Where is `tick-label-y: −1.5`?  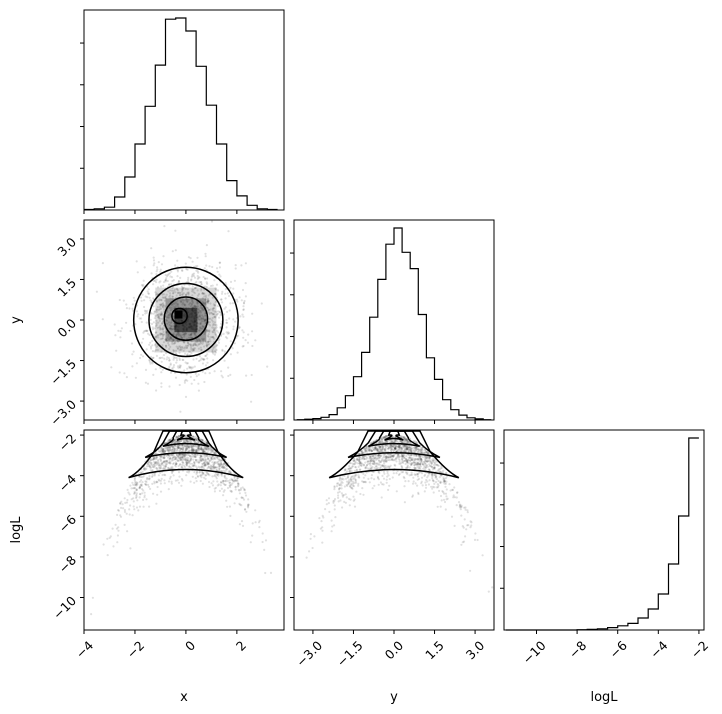 tick-label-y: −1.5 is located at coordinates (63, 372).